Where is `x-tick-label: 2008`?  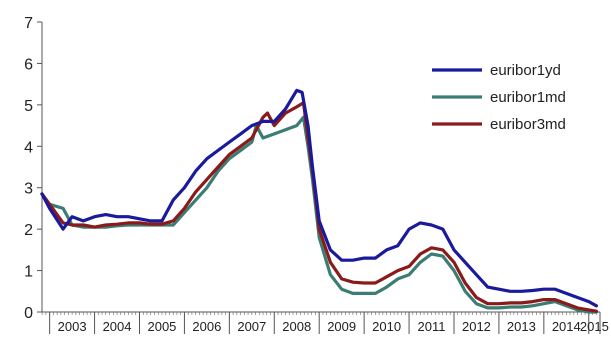
x-tick-label: 2008 is located at coordinates (296, 326).